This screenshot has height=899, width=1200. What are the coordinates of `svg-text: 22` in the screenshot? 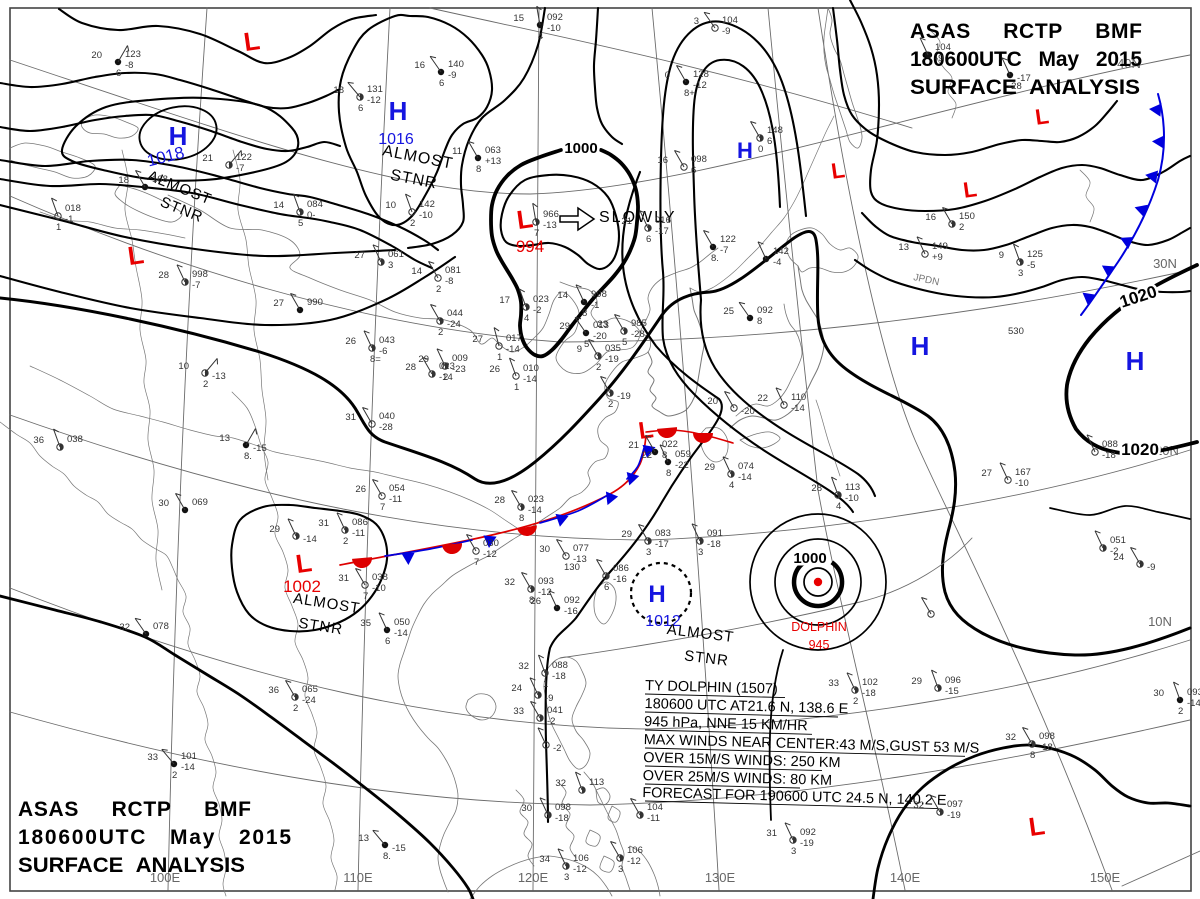 It's located at (762, 398).